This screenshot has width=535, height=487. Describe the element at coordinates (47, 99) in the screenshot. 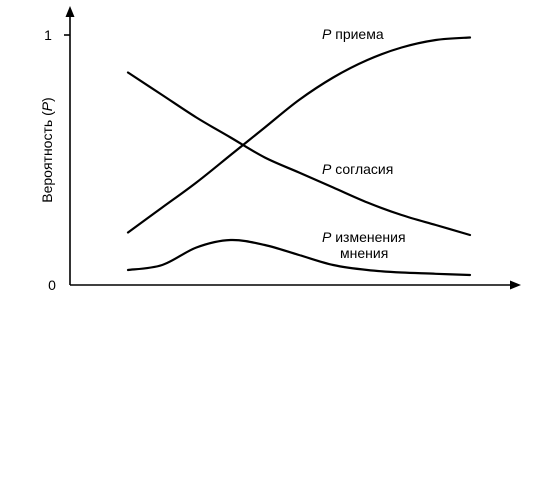

I see `y-axis-title-suffix: )` at that location.